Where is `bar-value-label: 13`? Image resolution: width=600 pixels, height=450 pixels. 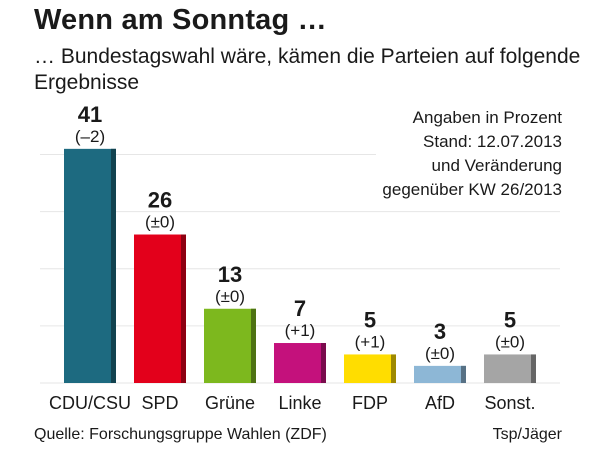
bar-value-label: 13 is located at coordinates (230, 274).